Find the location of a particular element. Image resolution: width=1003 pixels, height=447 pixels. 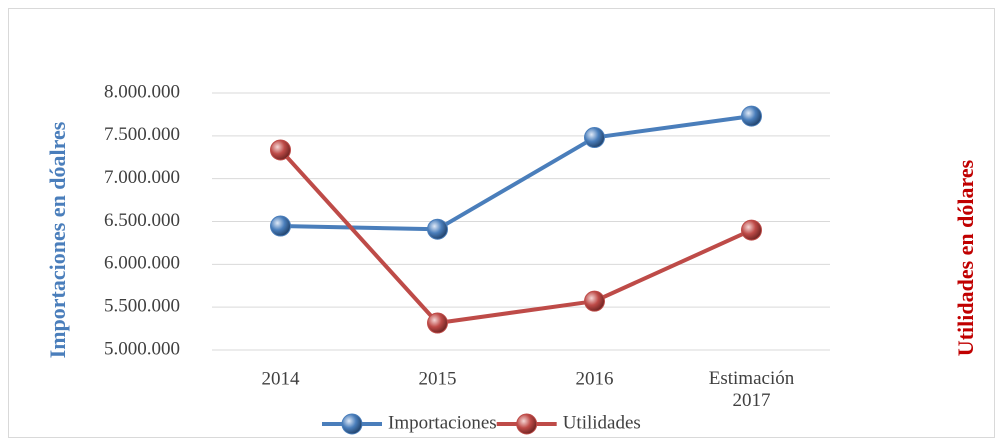

y2-axis-label: Utilidades en dólares is located at coordinates (965, 257).